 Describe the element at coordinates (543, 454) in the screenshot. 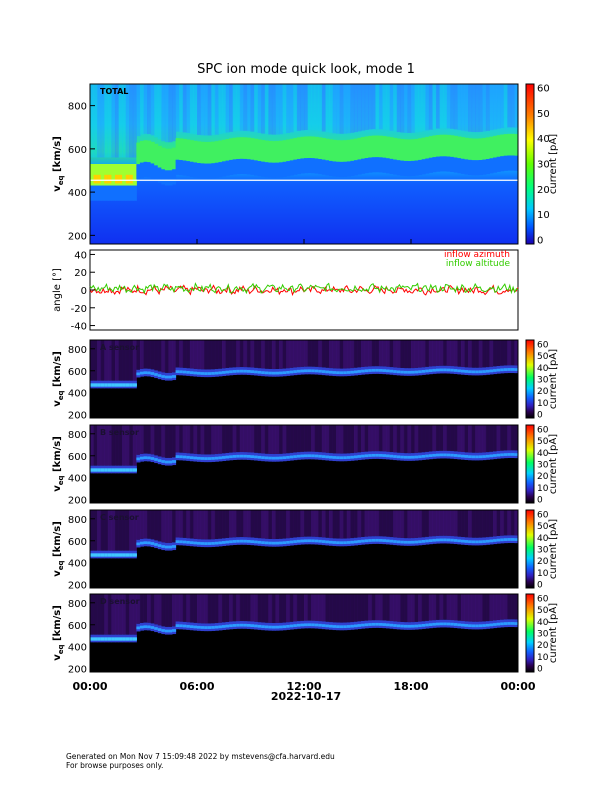

I see `colorbar-tick-label: 40` at that location.